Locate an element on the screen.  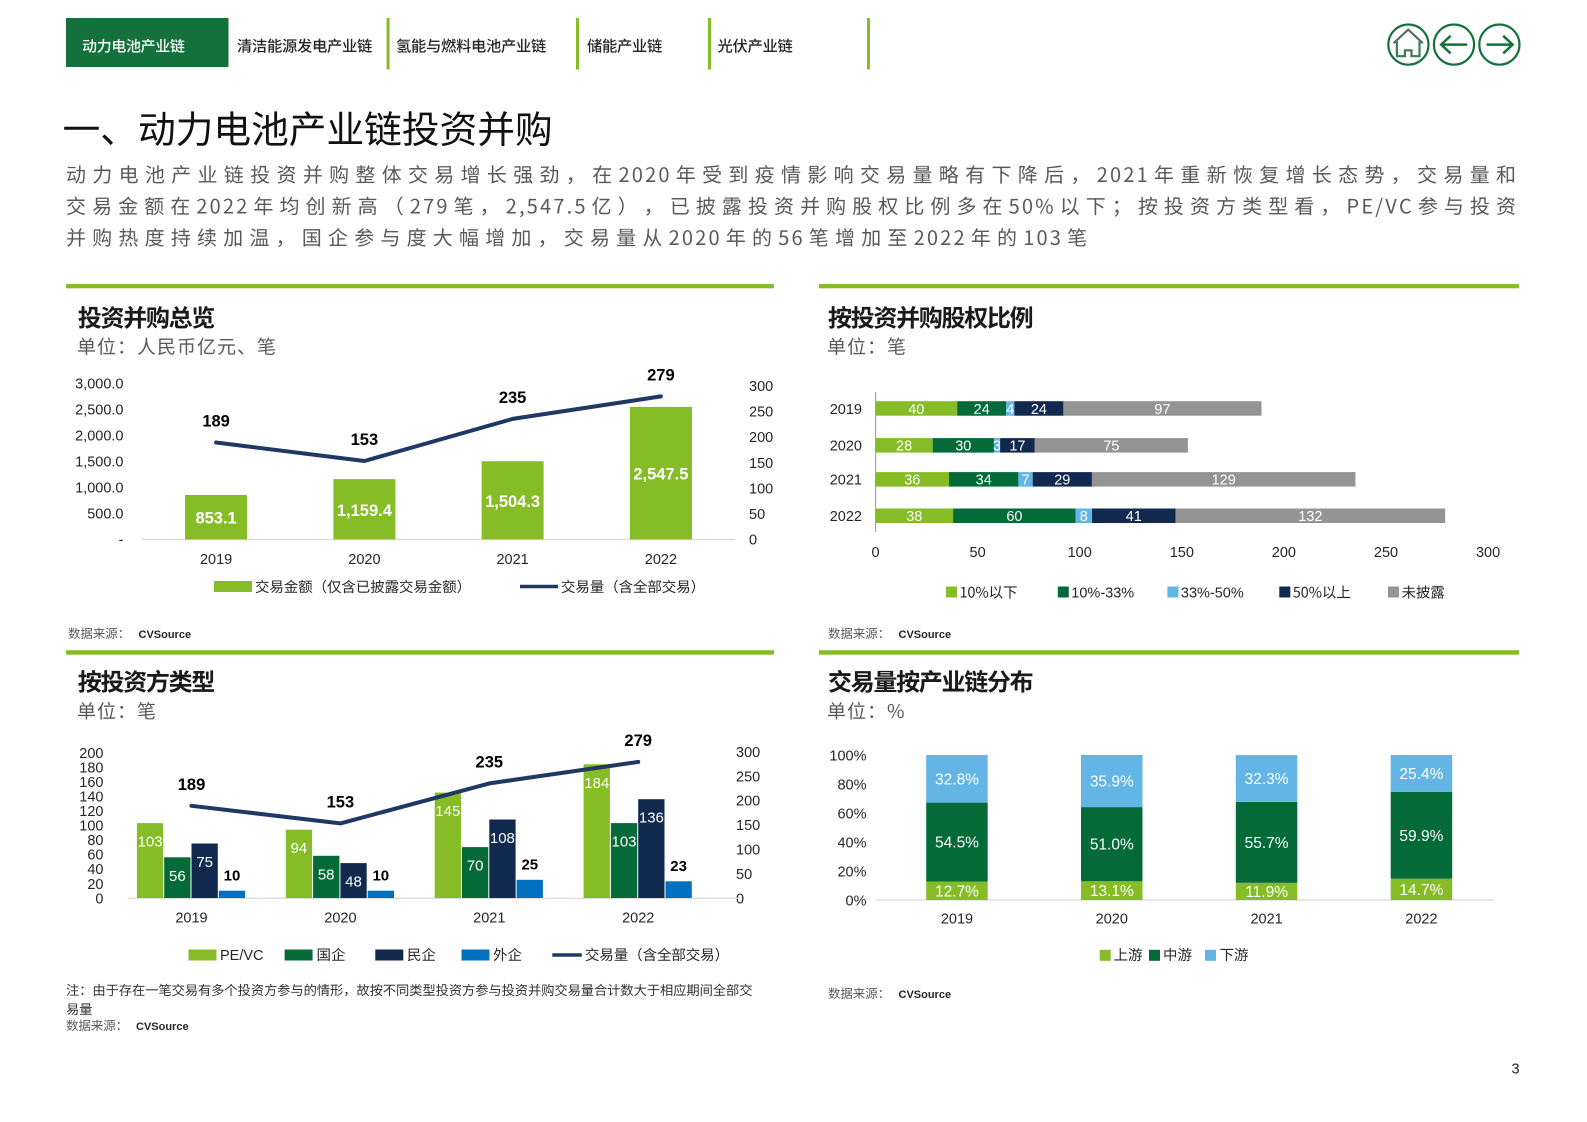
svg-text: 54.5% is located at coordinates (957, 843).